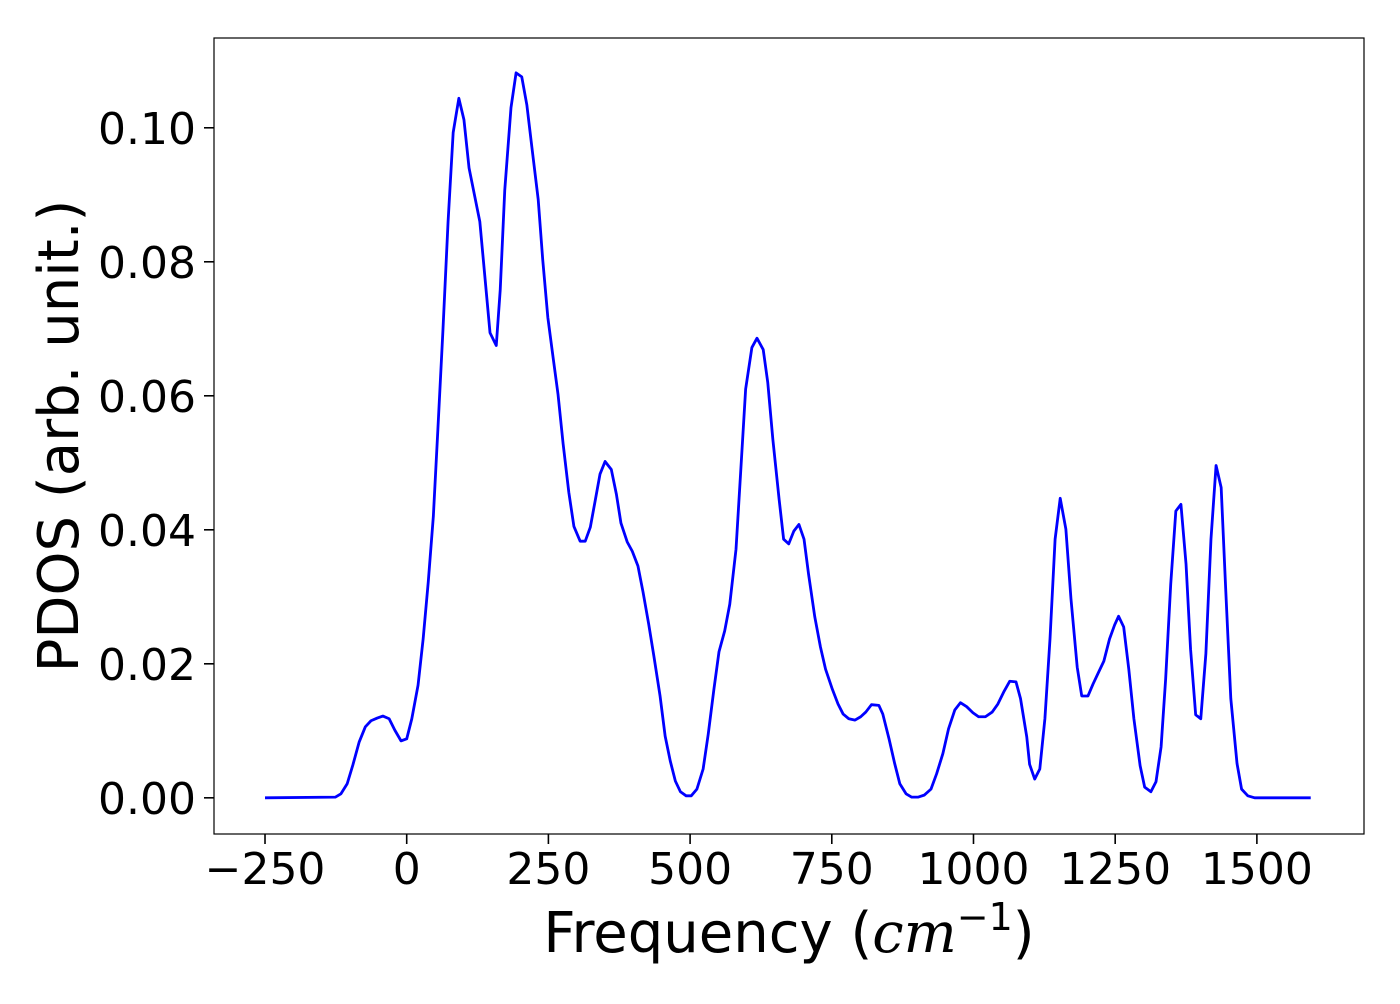 The image size is (1400, 1004). I want to click on x-label-sup: −1, so click(985, 917).